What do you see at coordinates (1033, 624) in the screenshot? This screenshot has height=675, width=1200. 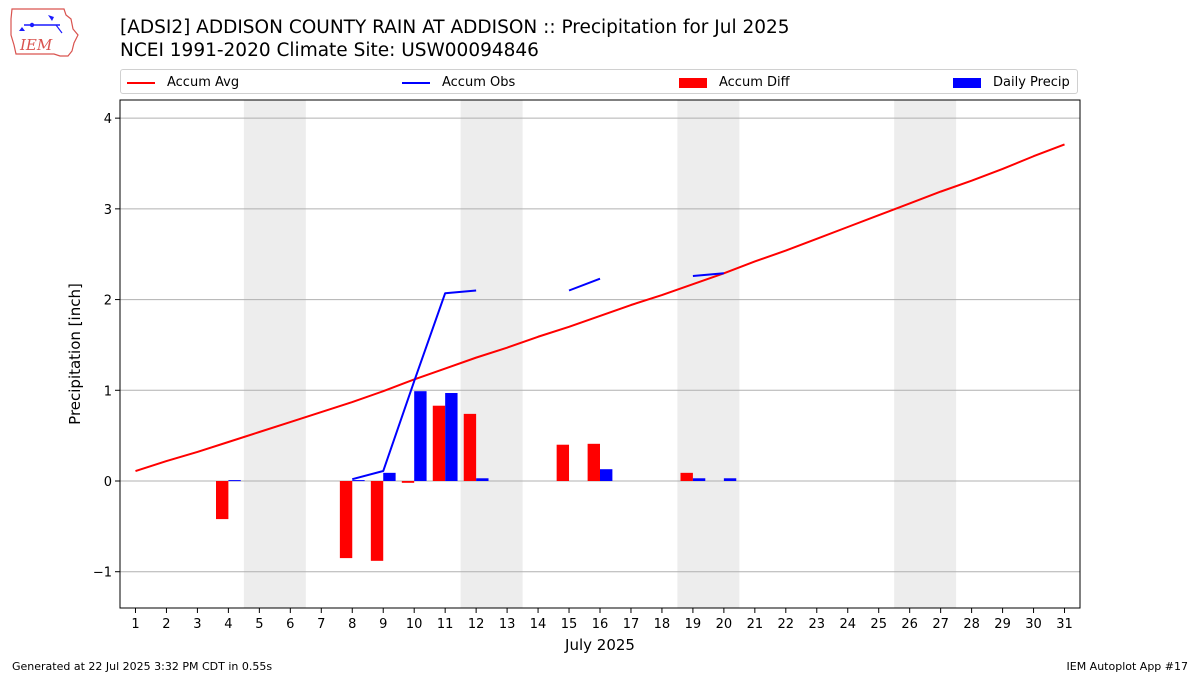 I see `x-tick-label: 30` at bounding box center [1033, 624].